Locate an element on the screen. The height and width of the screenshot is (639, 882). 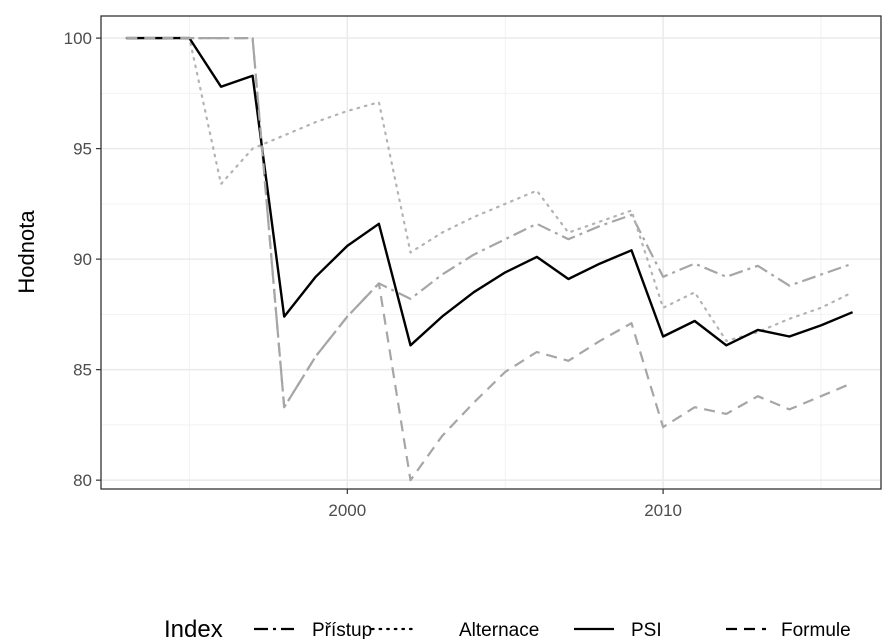
legend-label: Alternace is located at coordinates (499, 629).